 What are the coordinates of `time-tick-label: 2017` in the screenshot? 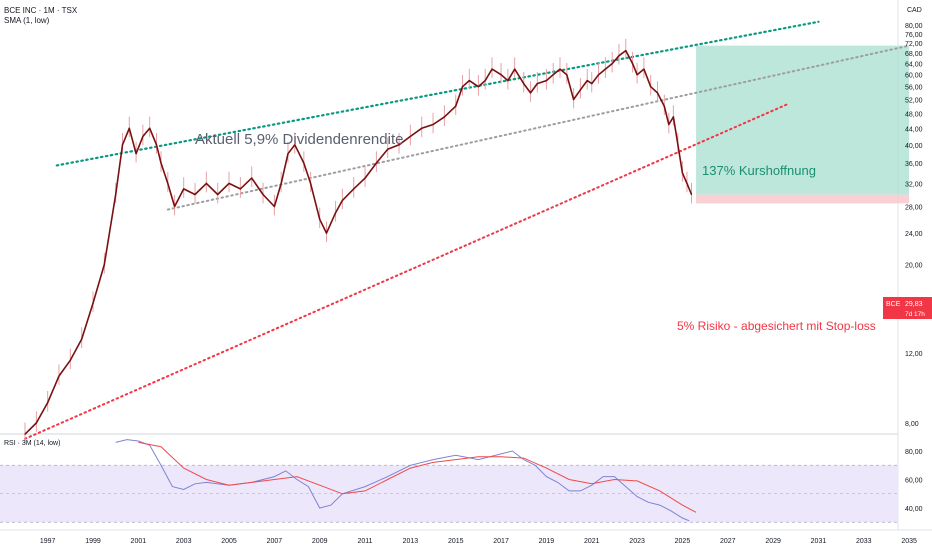 It's located at (501, 541).